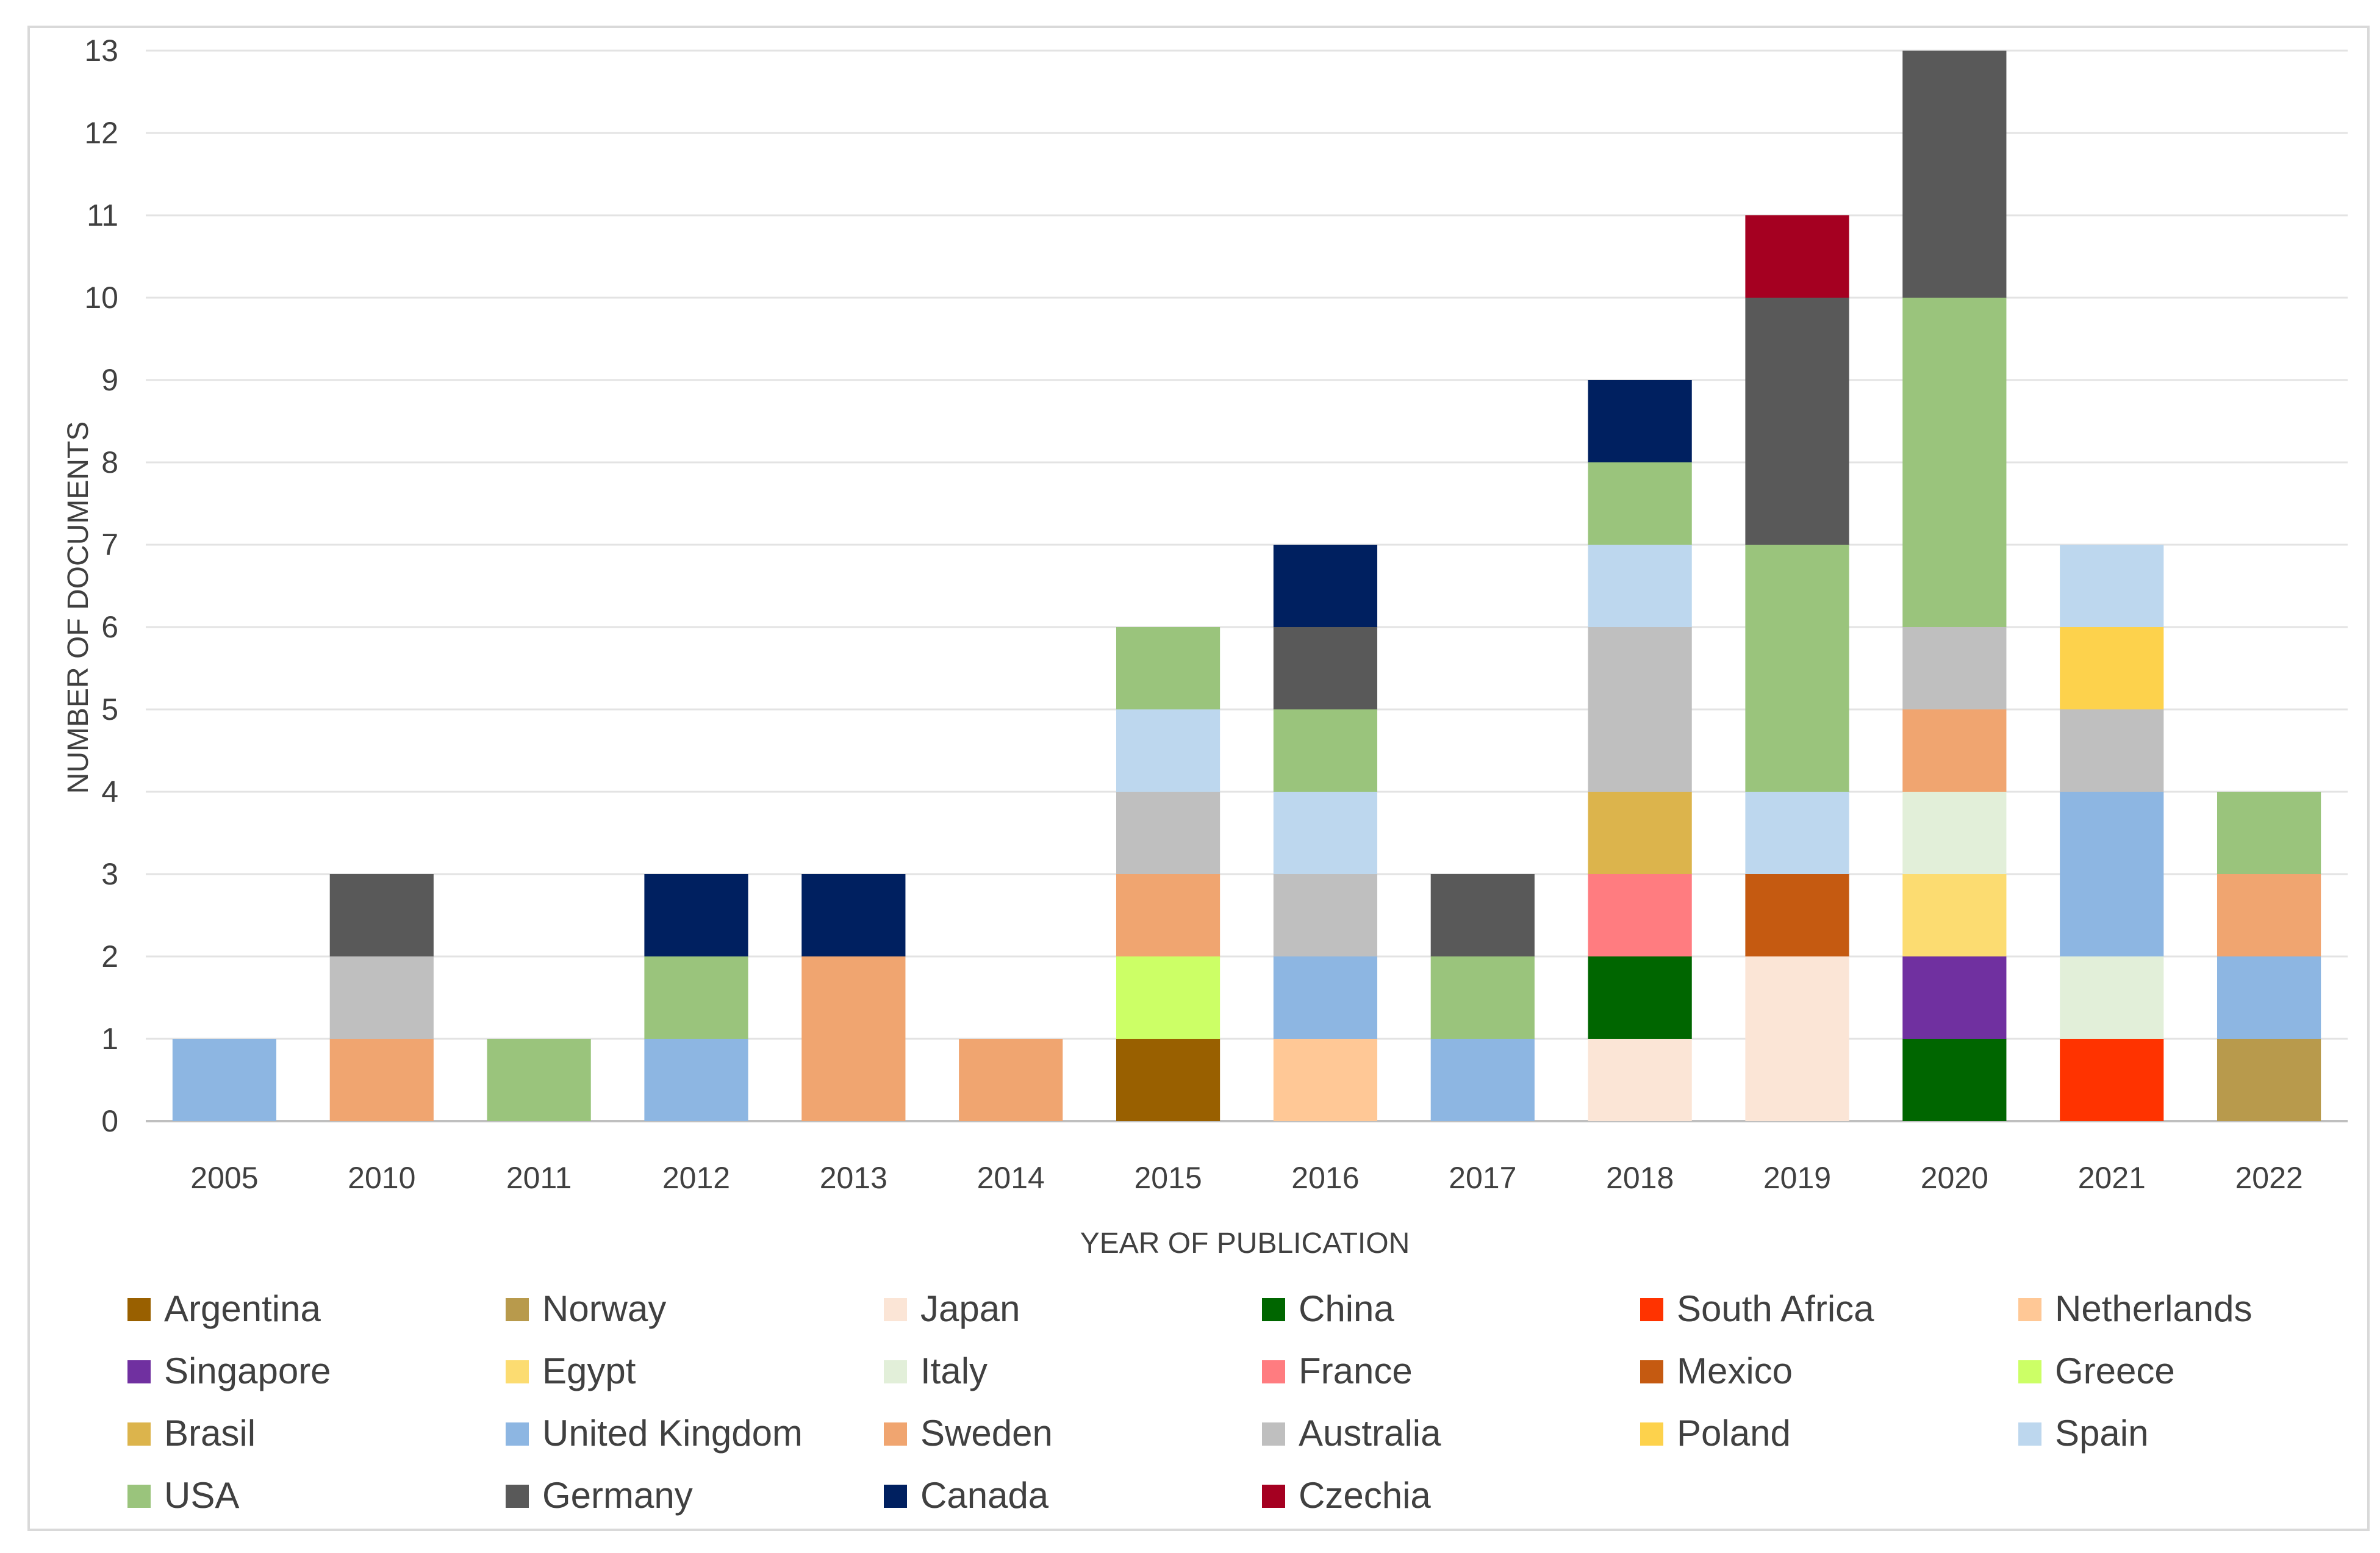  I want to click on legend-label: Italy, so click(953, 1371).